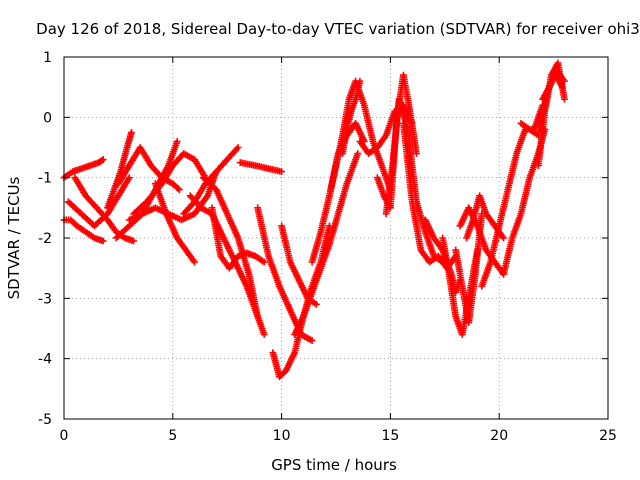  Describe the element at coordinates (172, 436) in the screenshot. I see `x-tick-label: 5` at that location.